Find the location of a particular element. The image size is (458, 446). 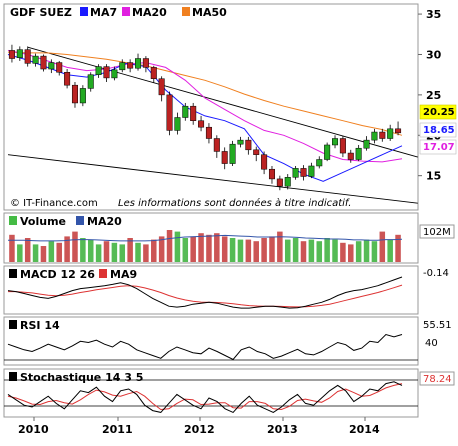

price-y-axis: 3530252015 is located at coordinates (430, 95).